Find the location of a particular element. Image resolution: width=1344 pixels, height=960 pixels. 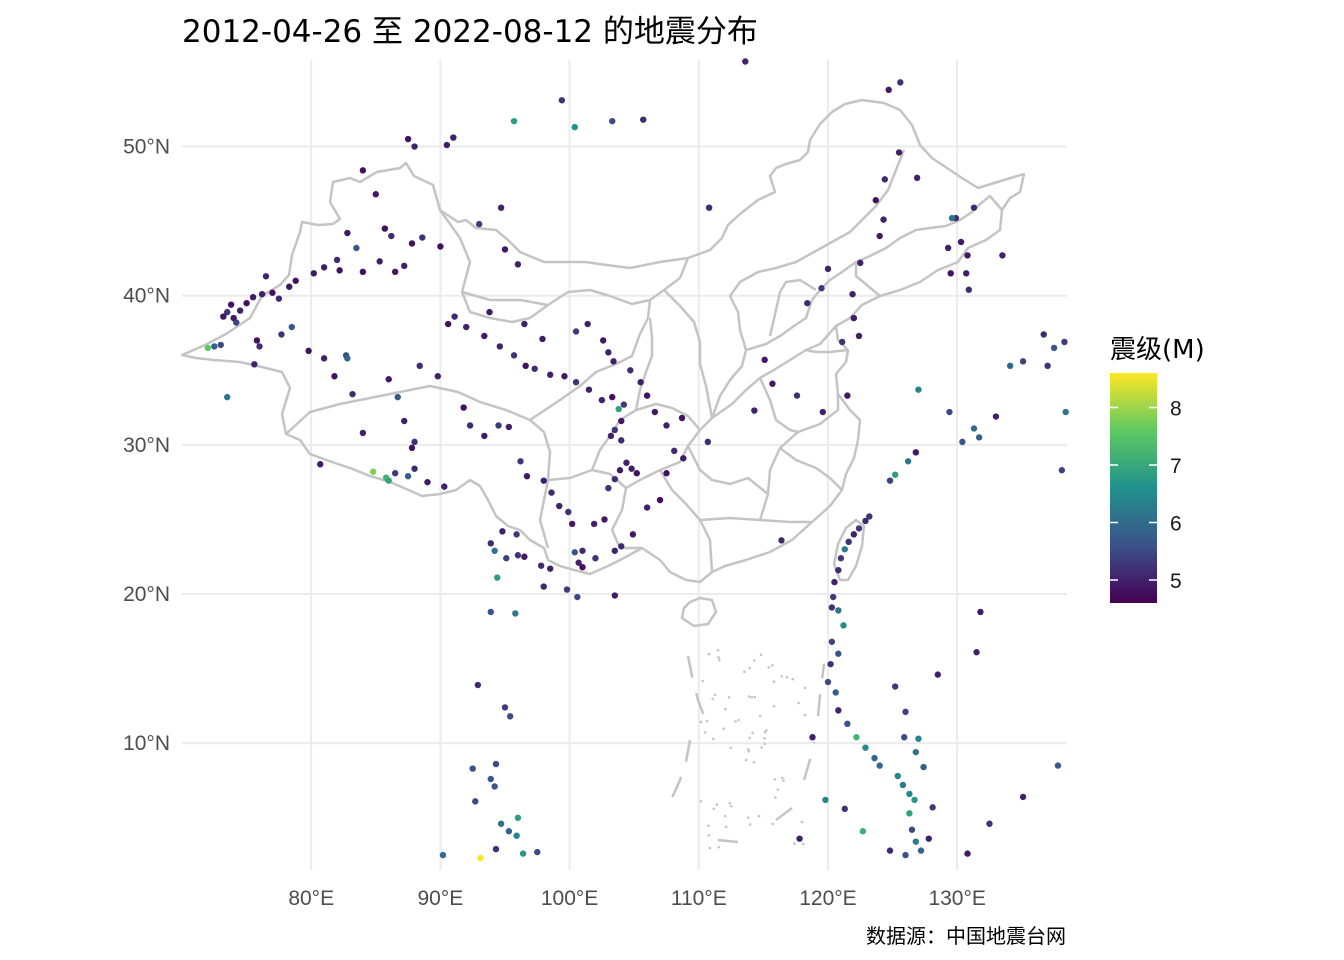

x-tick-label: 120°E is located at coordinates (827, 898).